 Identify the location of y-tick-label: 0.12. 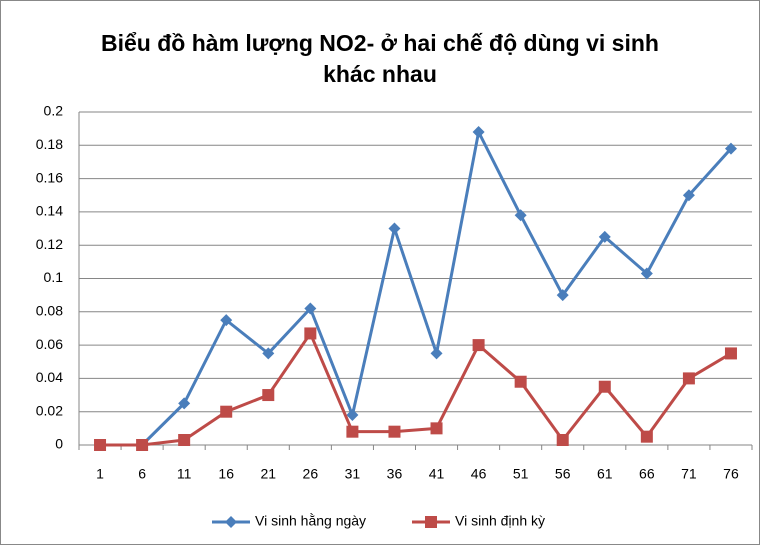
(49, 244).